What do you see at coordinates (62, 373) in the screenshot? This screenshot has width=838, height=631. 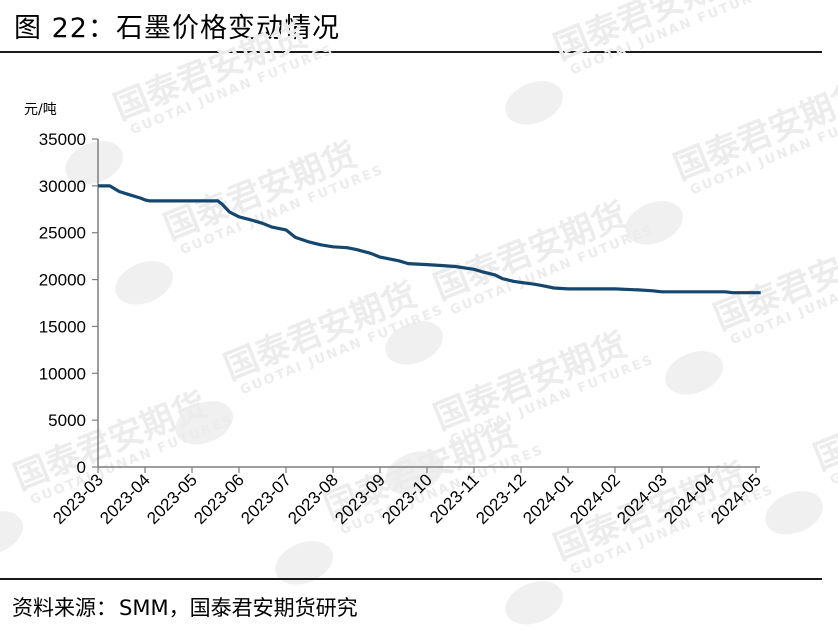 I see `y-tick-label: 10000` at bounding box center [62, 373].